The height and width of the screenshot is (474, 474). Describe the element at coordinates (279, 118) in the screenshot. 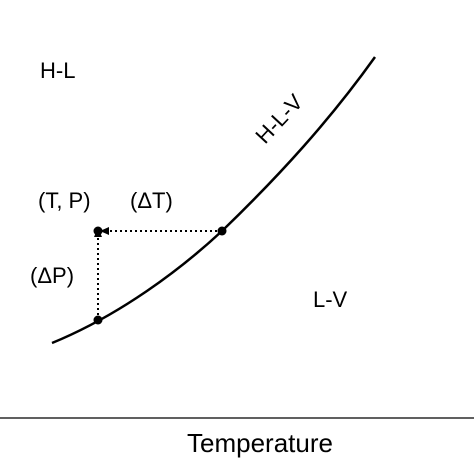

I see `curve-label-hlv: H-L-V` at that location.